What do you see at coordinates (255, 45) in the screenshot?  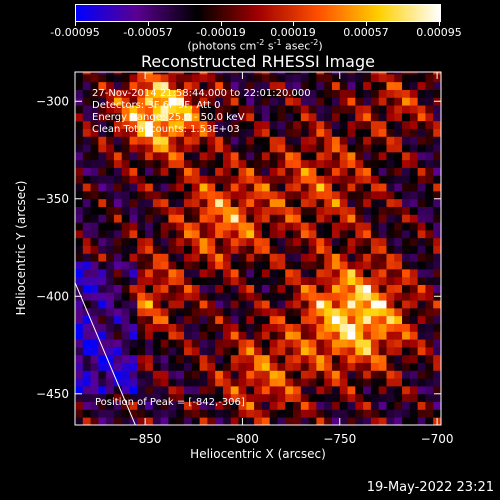 I see `colorbar-unit-label: (photons cm-2 s-1 asec-2)` at bounding box center [255, 45].